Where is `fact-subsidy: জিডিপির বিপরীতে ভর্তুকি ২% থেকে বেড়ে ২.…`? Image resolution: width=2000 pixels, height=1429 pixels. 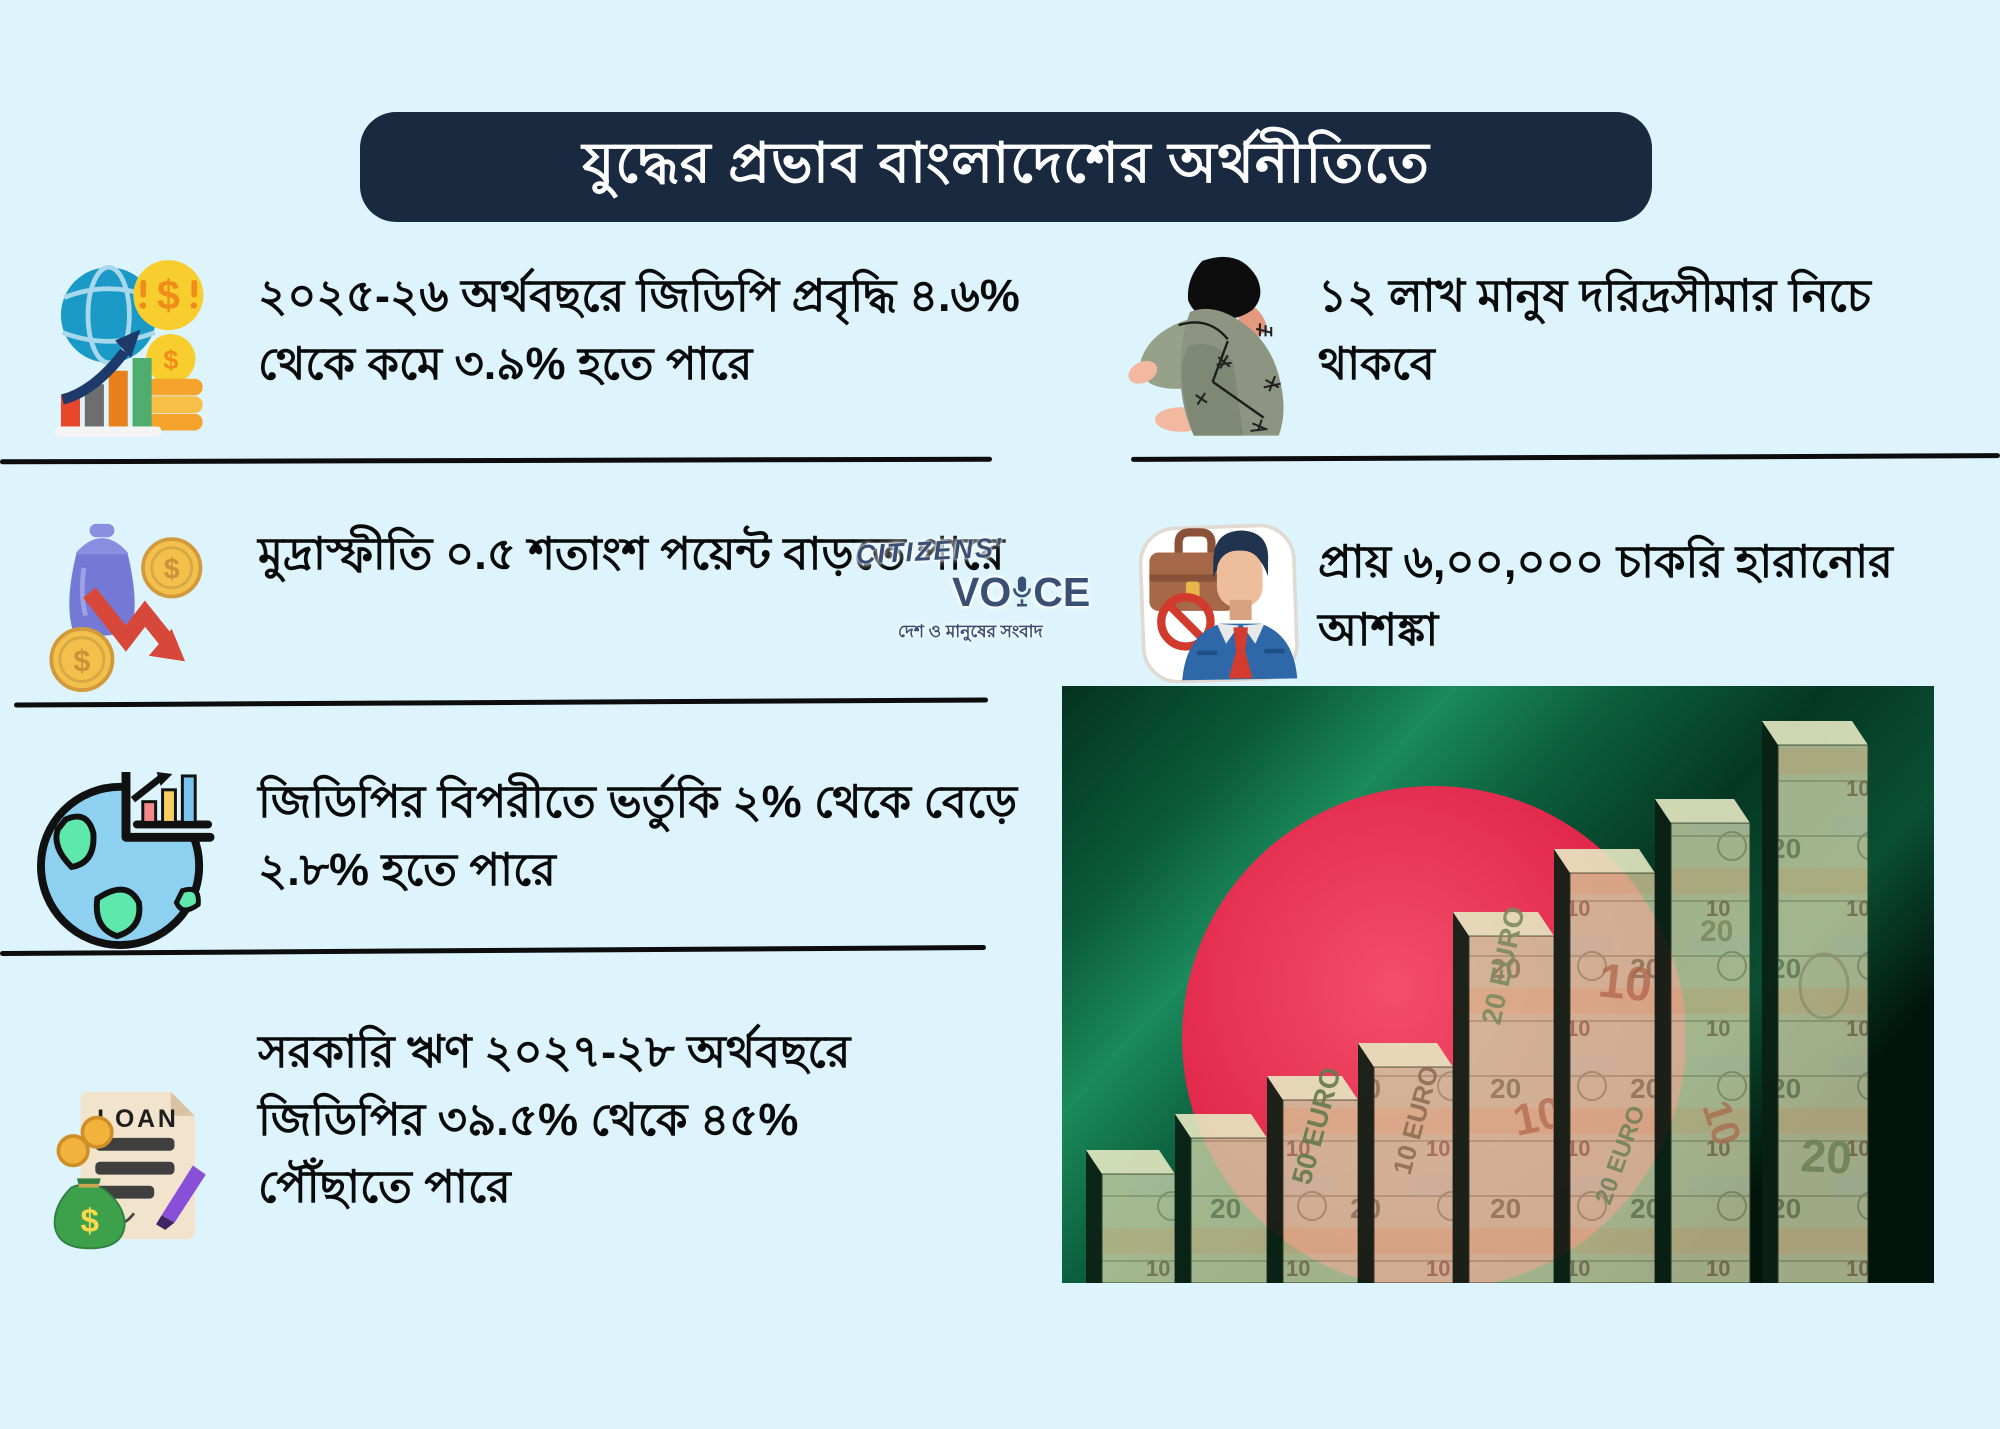
fact-subsidy: জিডিপির বিপরীতে ভর্তুকি ২% থেকে বেড়ে ২.… is located at coordinates (638, 835).